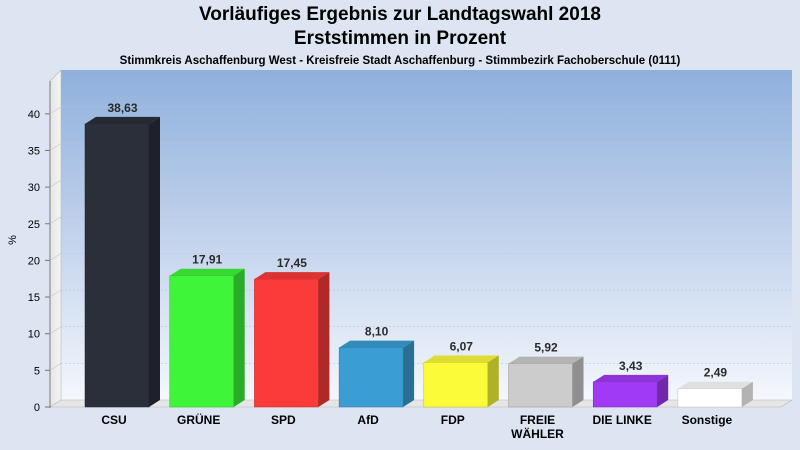  Describe the element at coordinates (113, 420) in the screenshot. I see `category-label: CSU` at that location.